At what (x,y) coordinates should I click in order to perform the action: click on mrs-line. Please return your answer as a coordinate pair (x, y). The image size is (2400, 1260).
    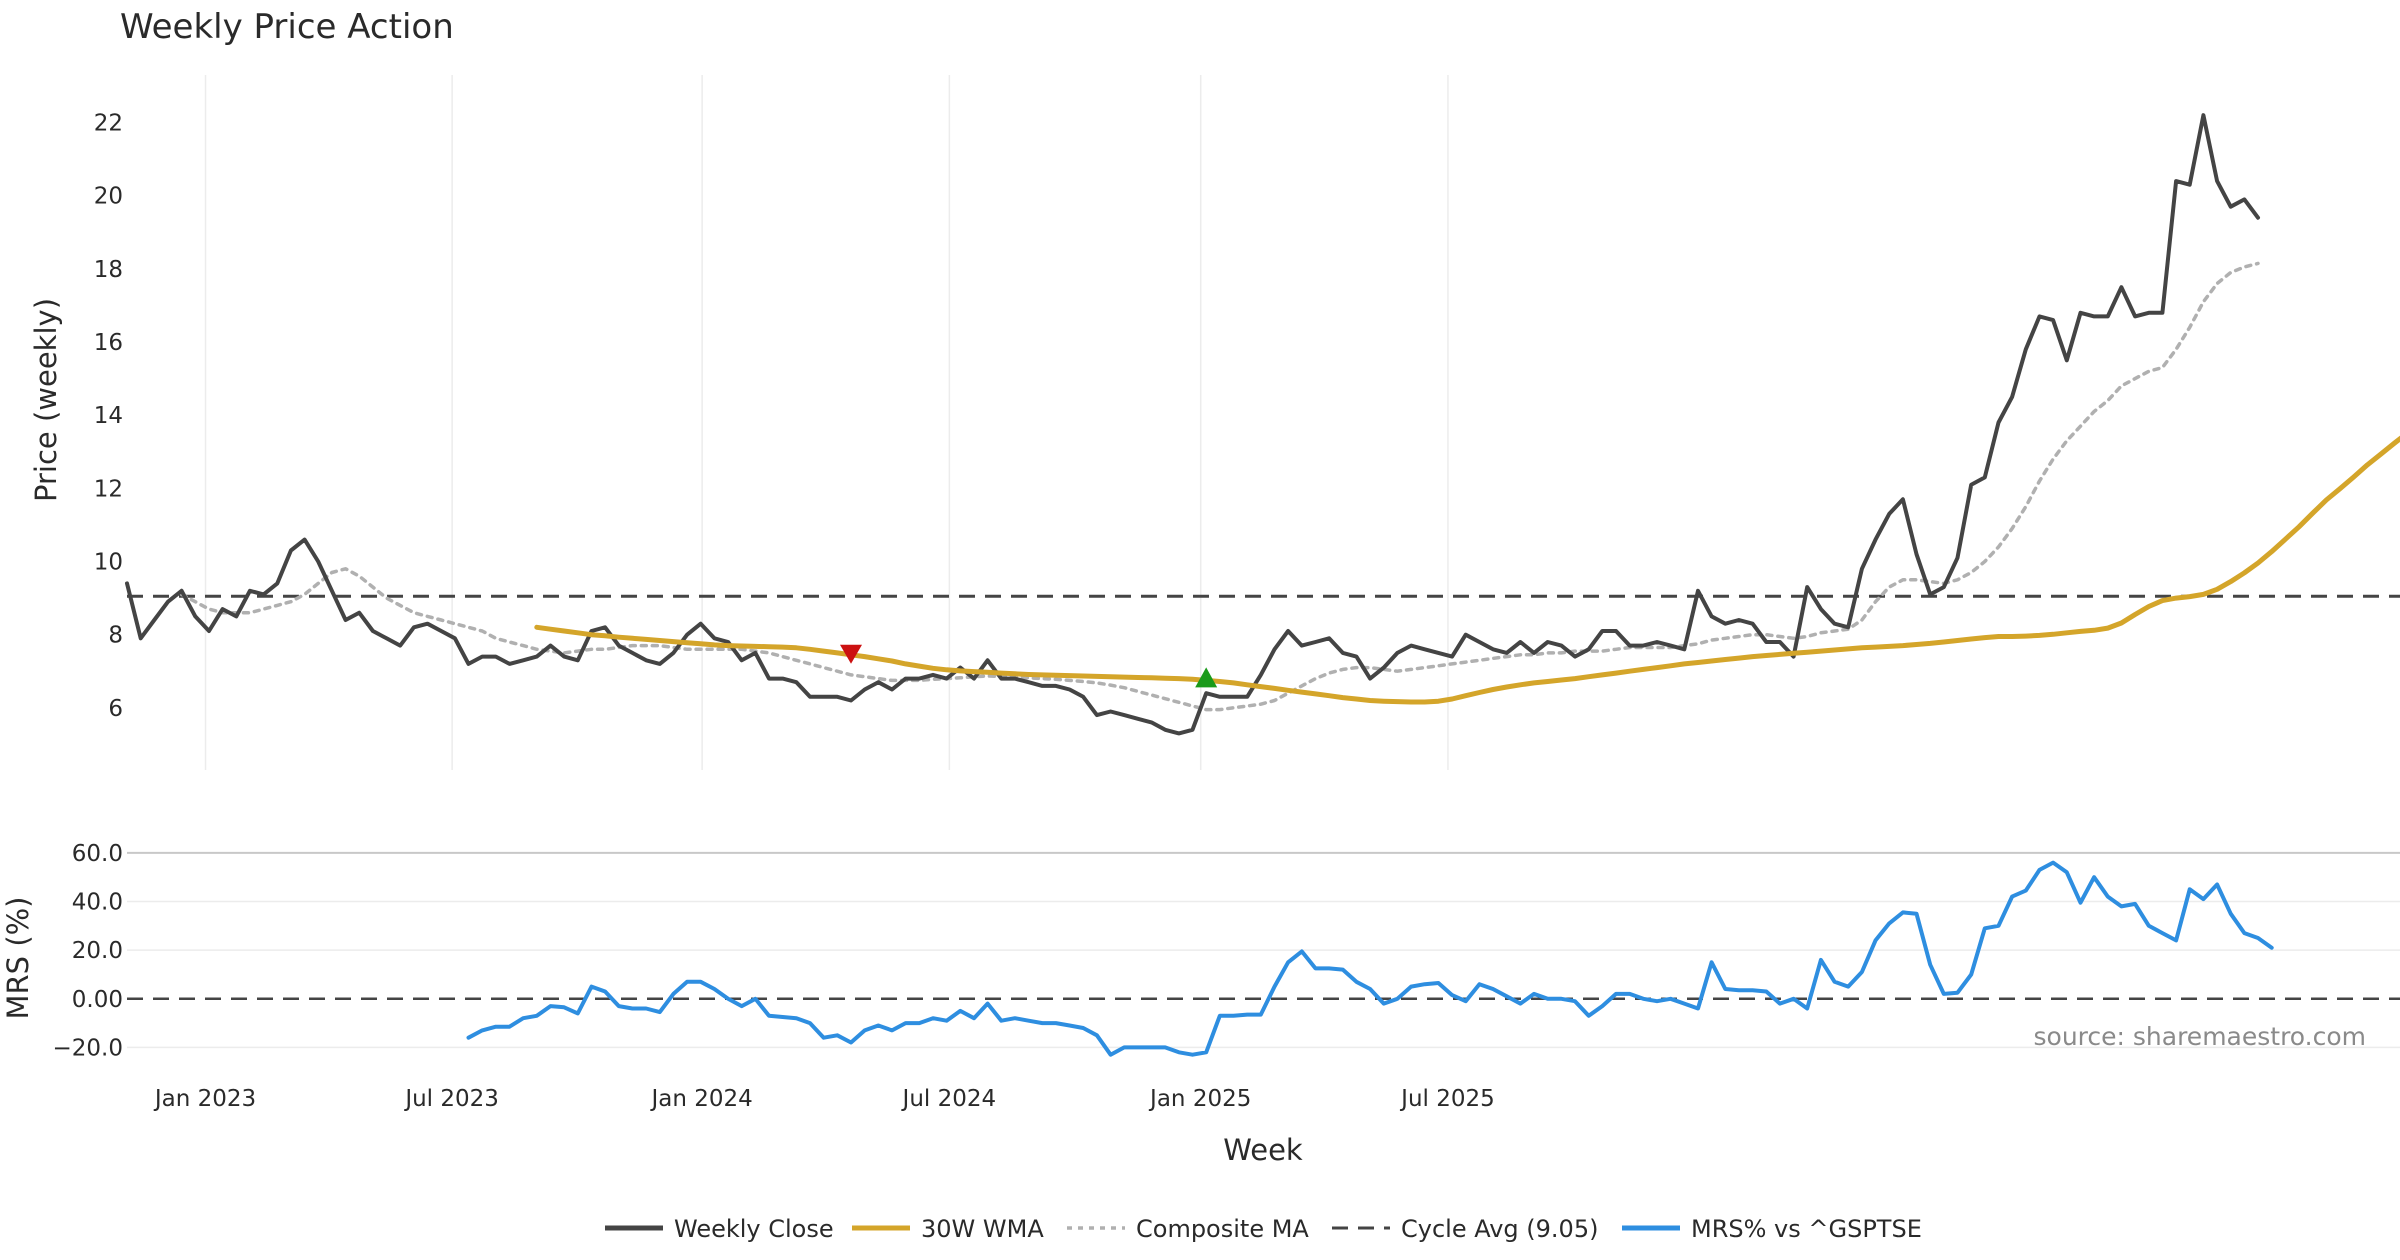
    Looking at the image, I should click on (1370, 958).